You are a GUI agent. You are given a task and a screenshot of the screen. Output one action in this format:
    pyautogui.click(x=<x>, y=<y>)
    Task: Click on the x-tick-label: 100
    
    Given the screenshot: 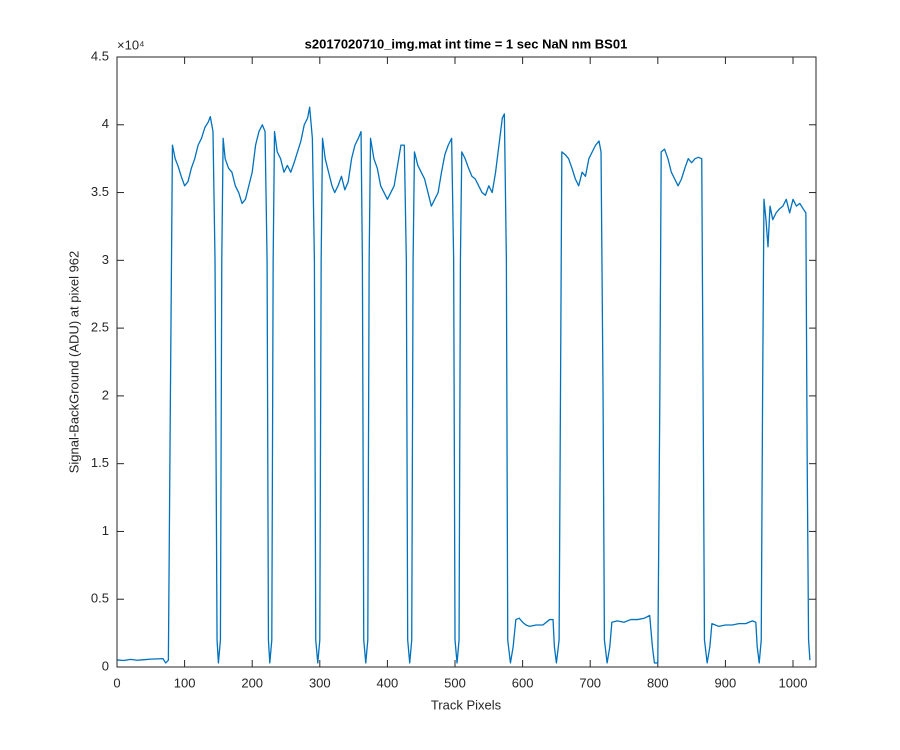 What is the action you would take?
    pyautogui.click(x=185, y=682)
    